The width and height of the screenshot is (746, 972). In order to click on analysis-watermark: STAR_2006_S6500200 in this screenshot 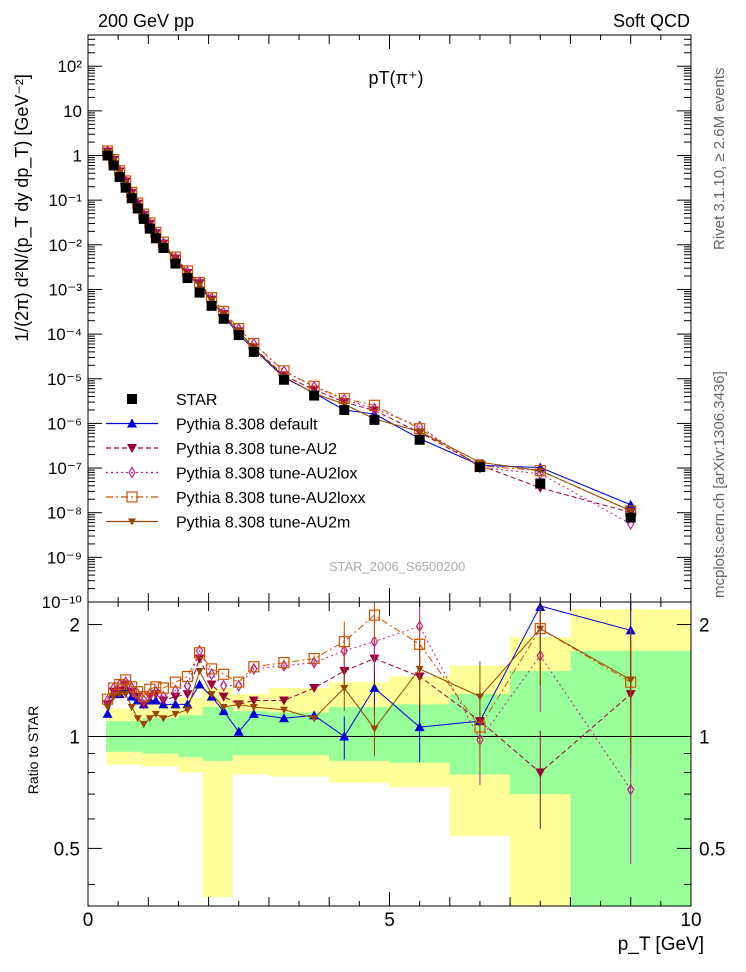, I will do `click(397, 566)`.